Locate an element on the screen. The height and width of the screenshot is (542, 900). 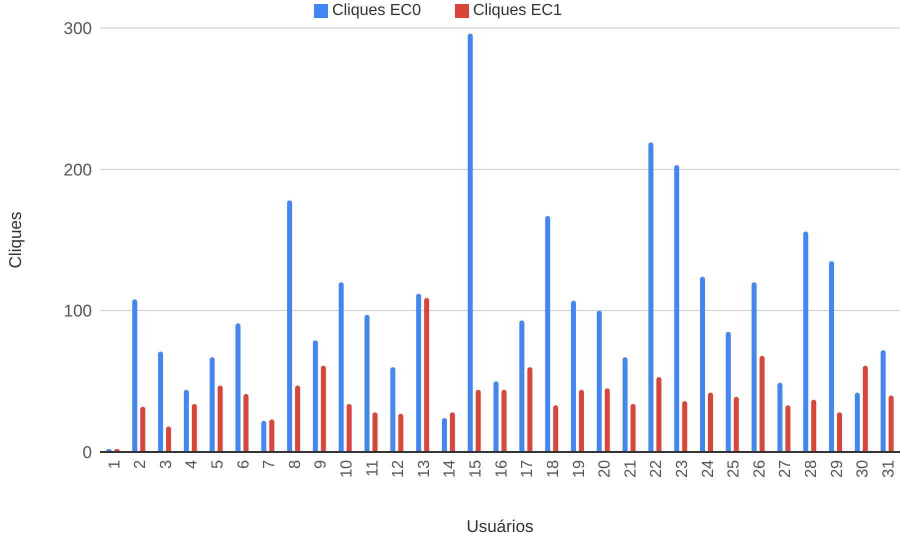
x-tick-label: 16 is located at coordinates (501, 469).